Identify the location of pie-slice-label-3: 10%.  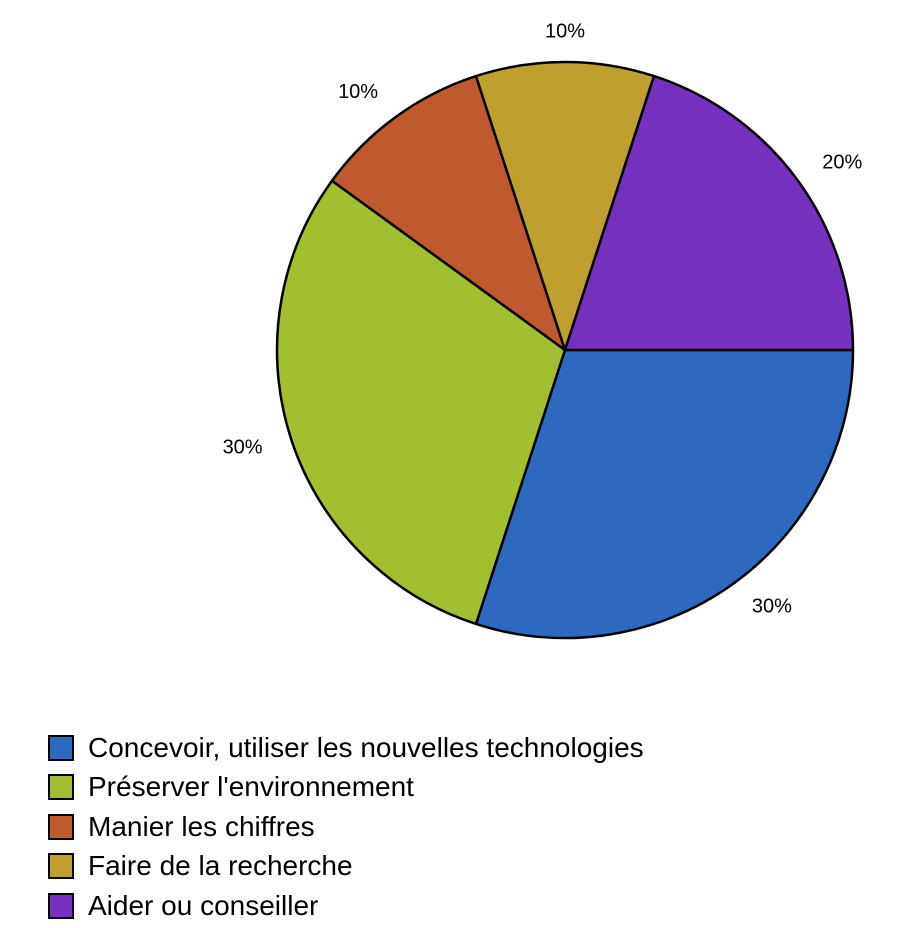
(358, 92).